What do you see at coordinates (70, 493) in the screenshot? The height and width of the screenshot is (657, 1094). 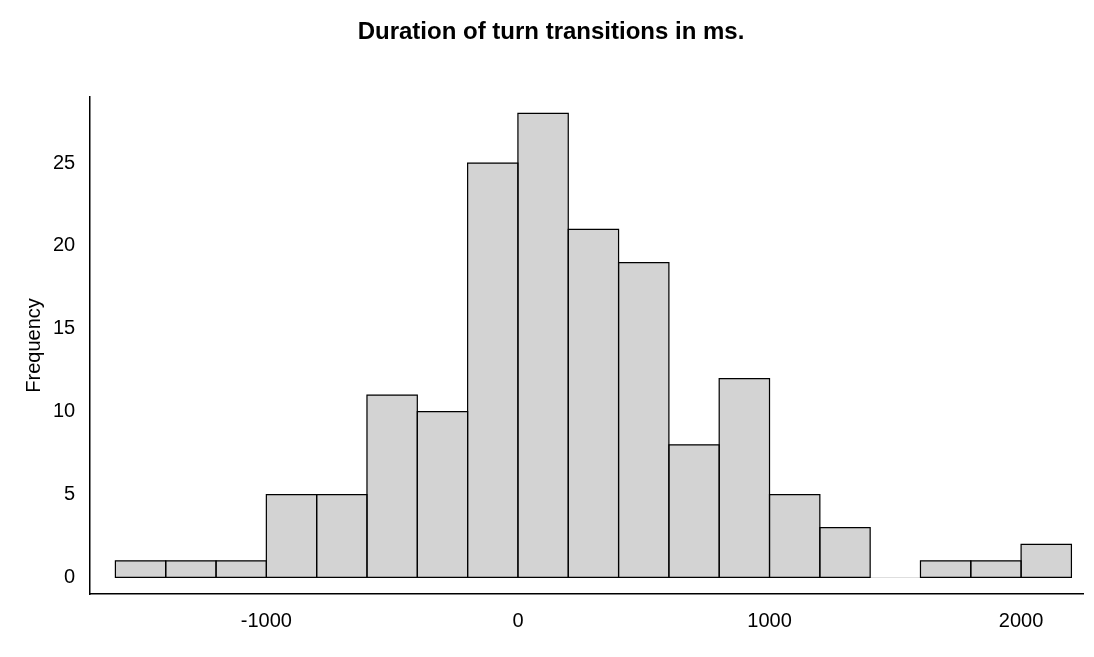 I see `y-tick-label: 5` at bounding box center [70, 493].